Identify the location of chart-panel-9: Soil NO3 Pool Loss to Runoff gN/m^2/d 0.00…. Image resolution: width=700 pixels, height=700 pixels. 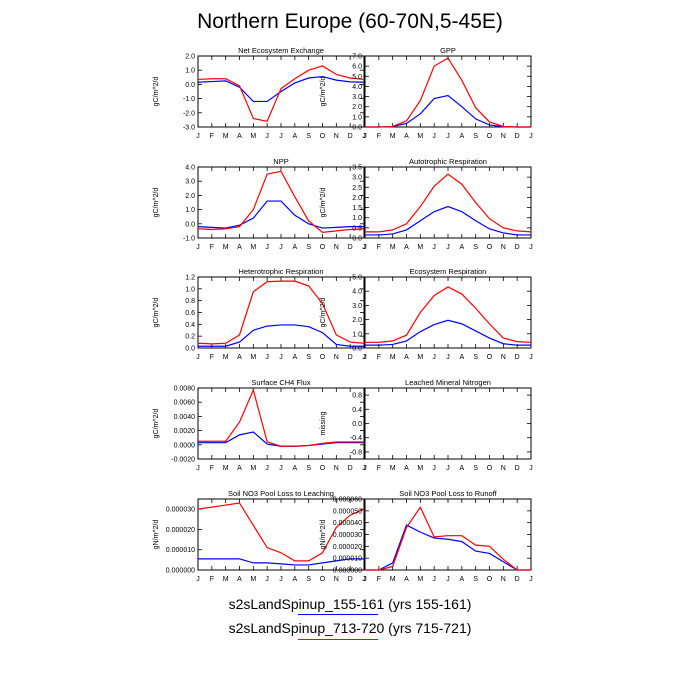
(426, 536).